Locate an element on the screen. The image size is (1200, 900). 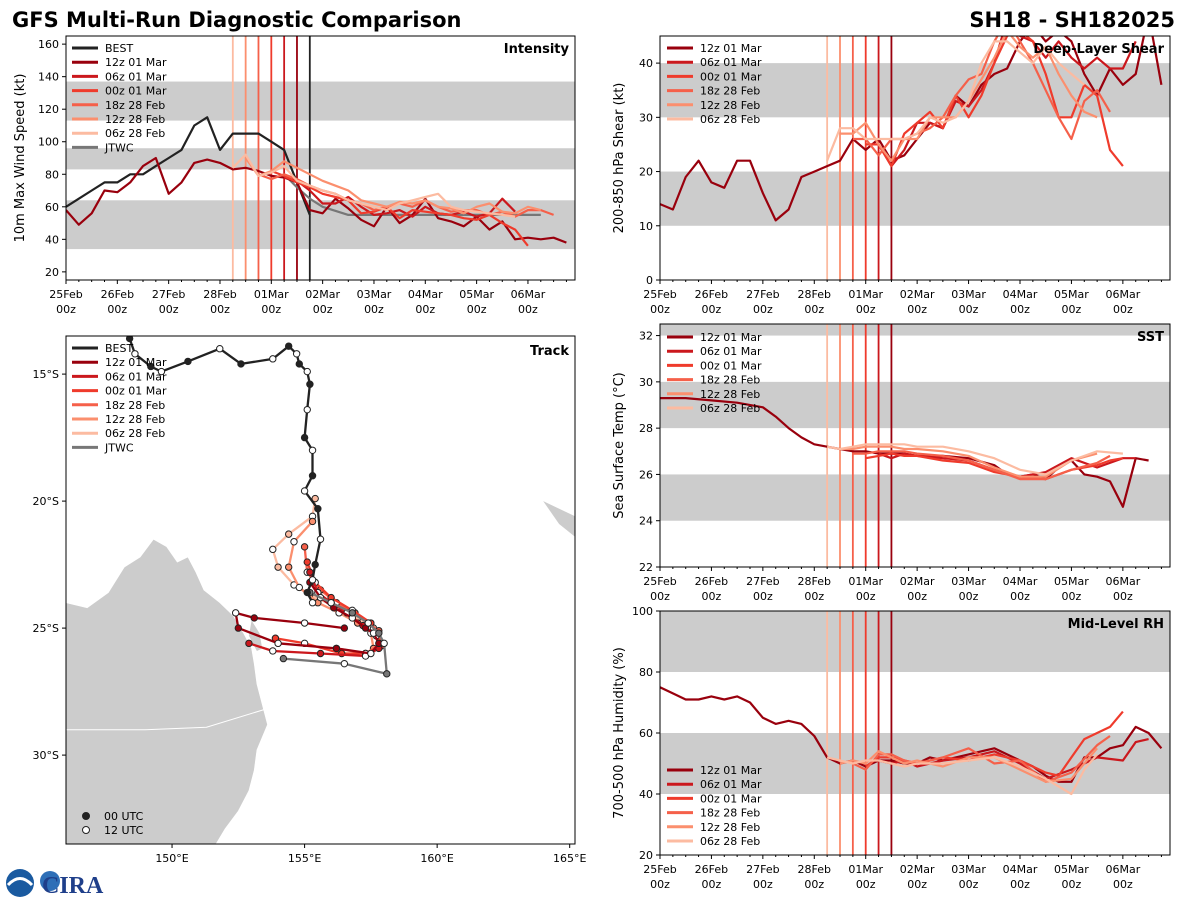
intensity-legend-label-0: BEST is located at coordinates (119, 48).